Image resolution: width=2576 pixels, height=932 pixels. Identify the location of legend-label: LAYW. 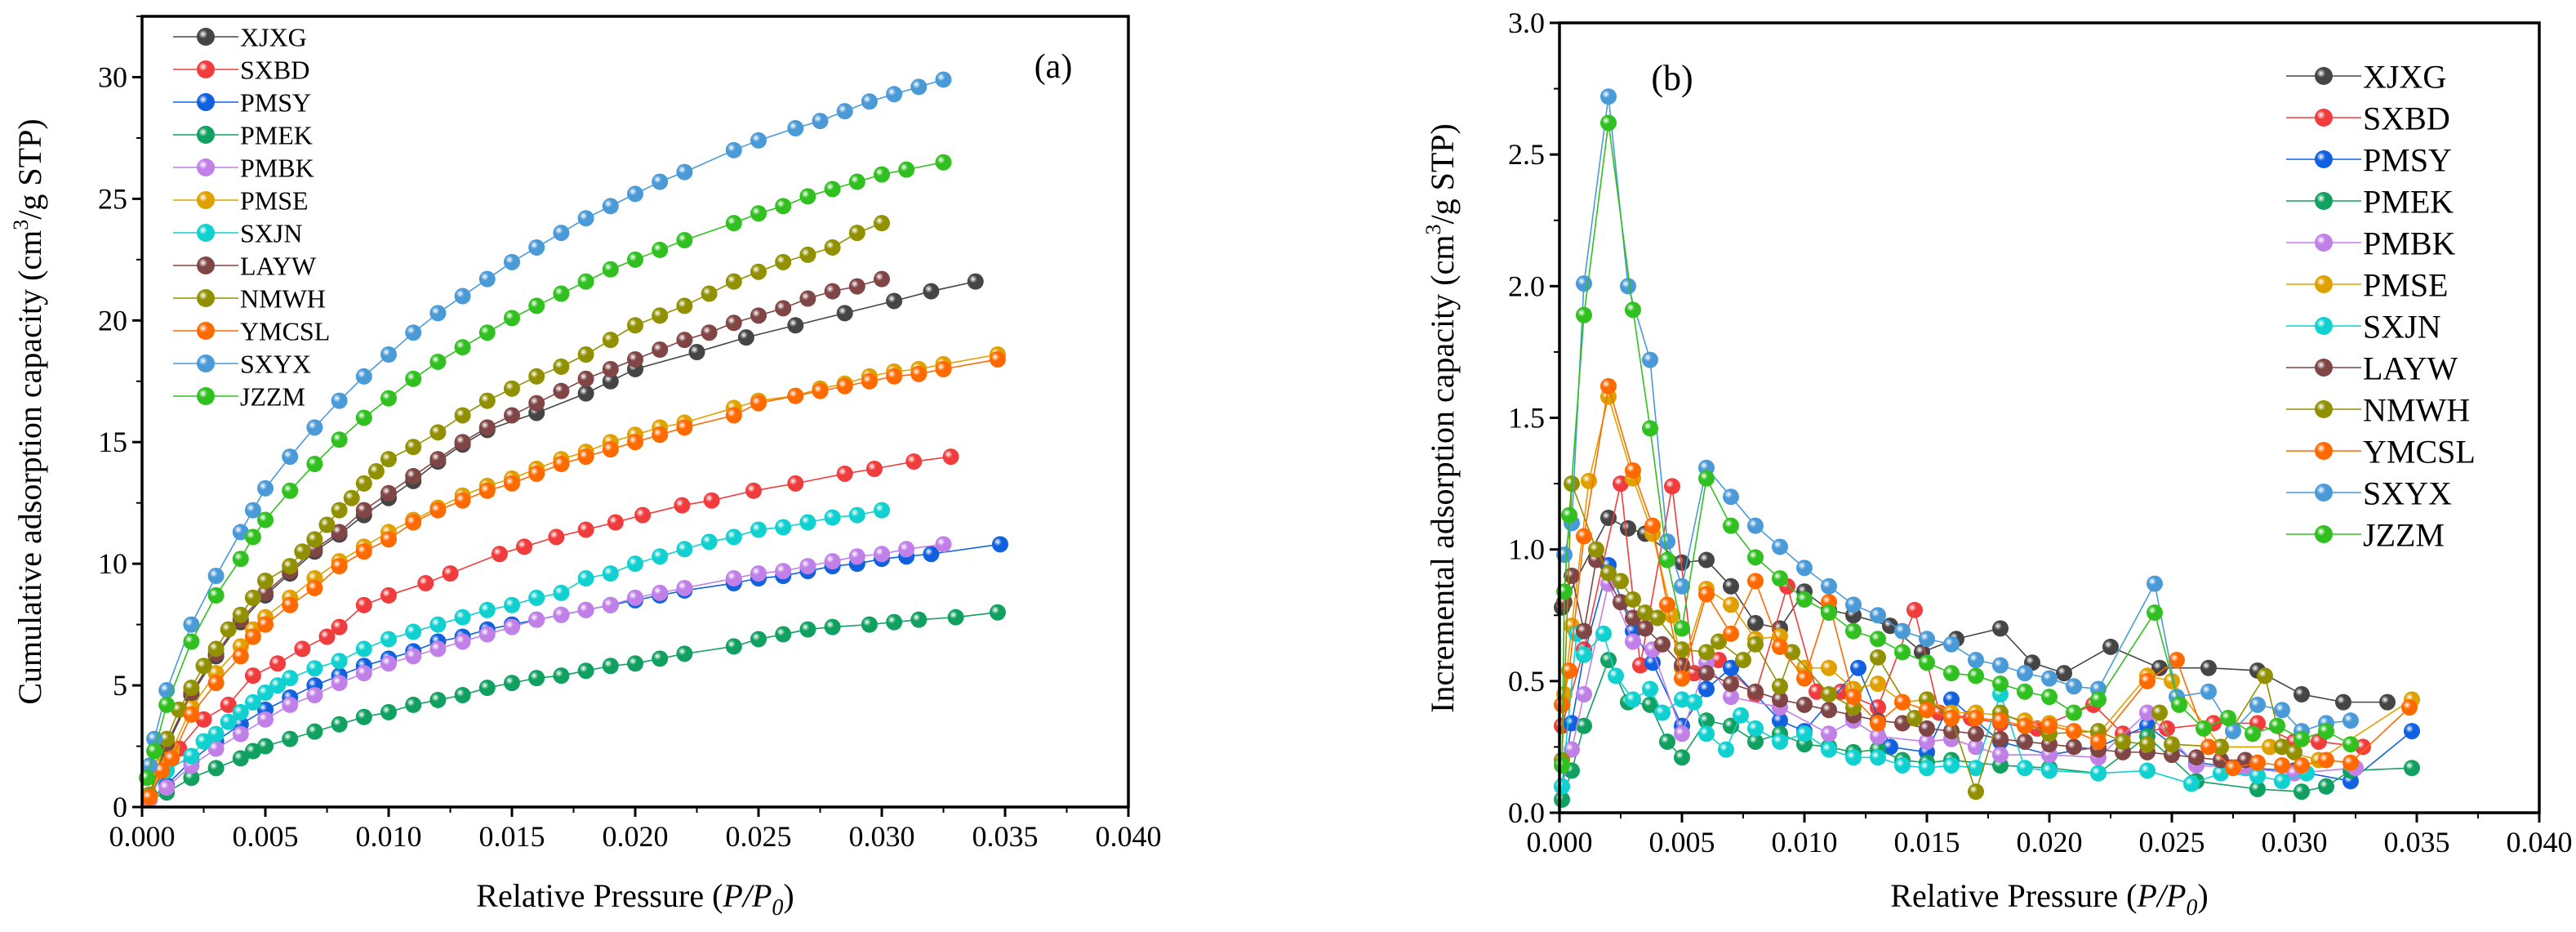
(278, 266).